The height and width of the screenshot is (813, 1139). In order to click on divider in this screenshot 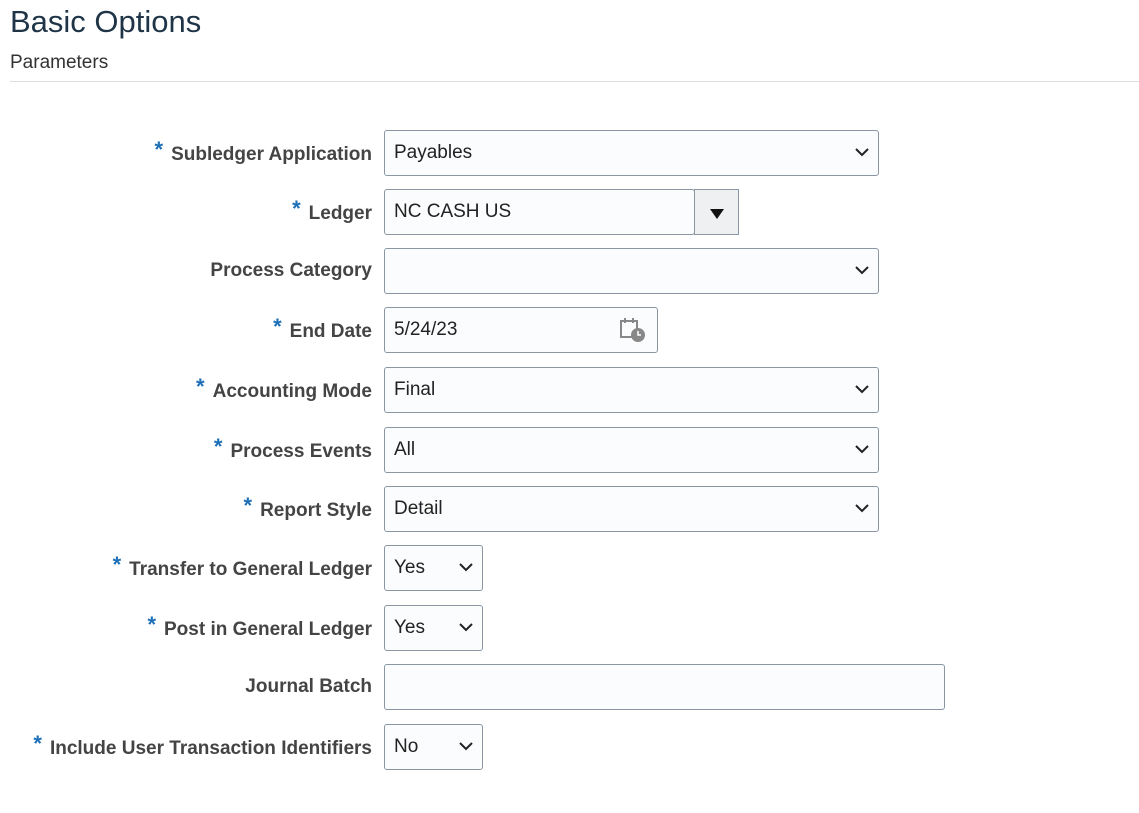, I will do `click(574, 81)`.